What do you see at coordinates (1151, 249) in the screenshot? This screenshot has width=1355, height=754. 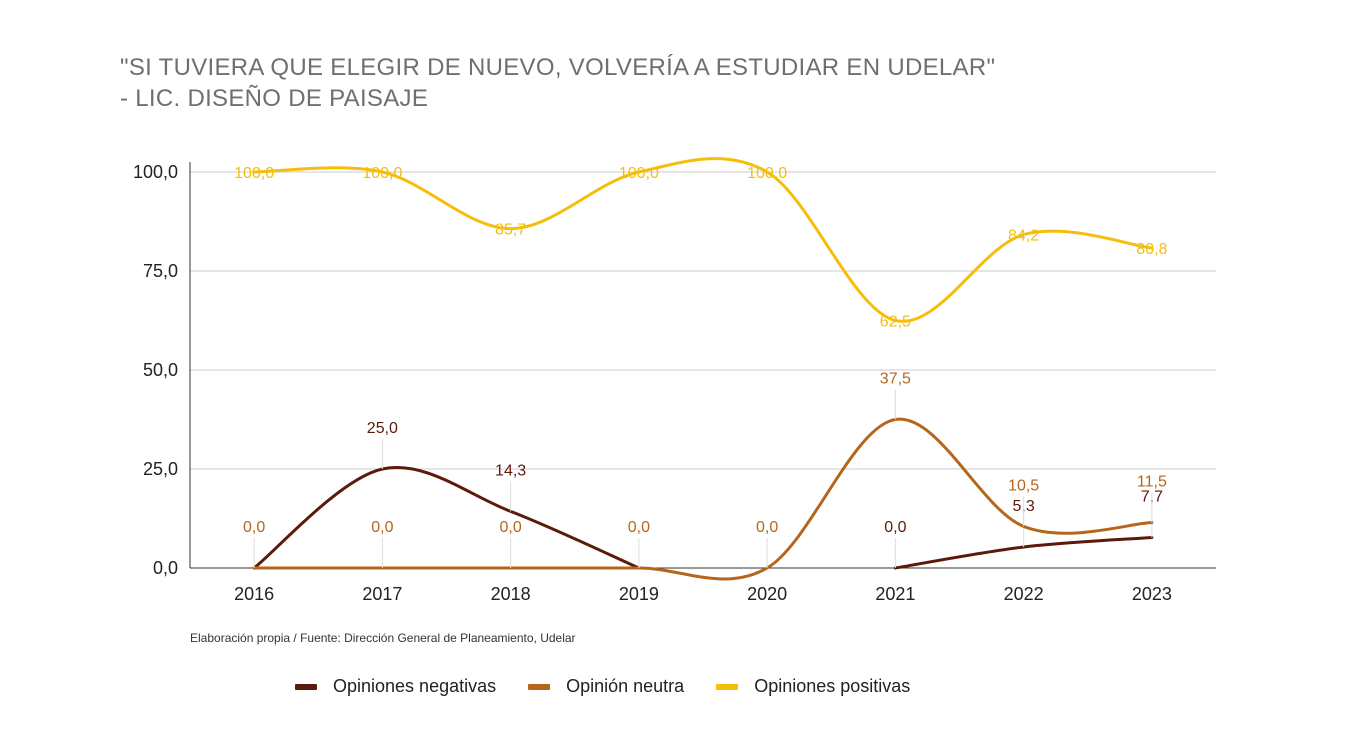 I see `data-label: 80,8` at bounding box center [1151, 249].